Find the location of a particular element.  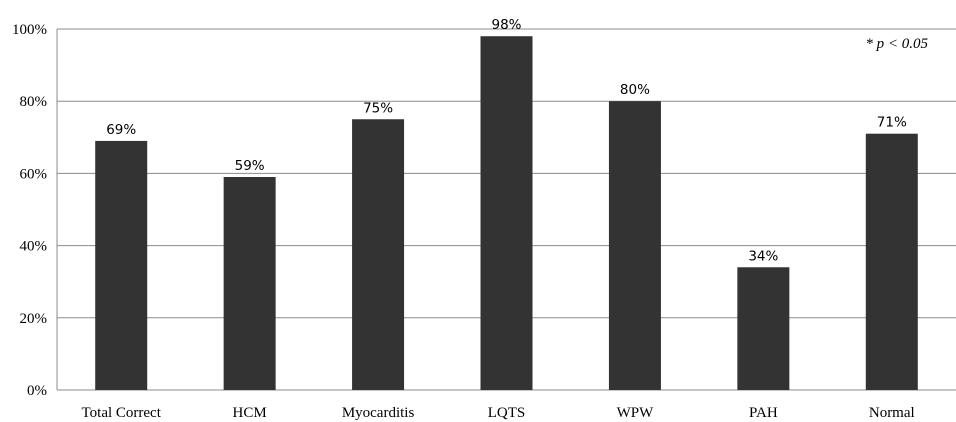

data-label: 98% is located at coordinates (506, 25).